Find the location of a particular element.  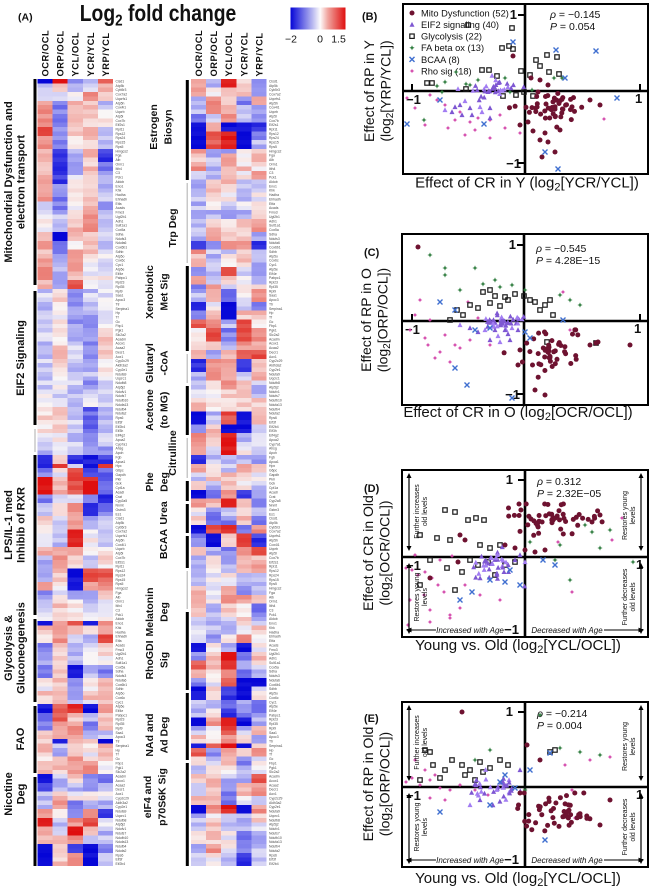

svg-text: Ndufb8 is located at coordinates (274, 383).